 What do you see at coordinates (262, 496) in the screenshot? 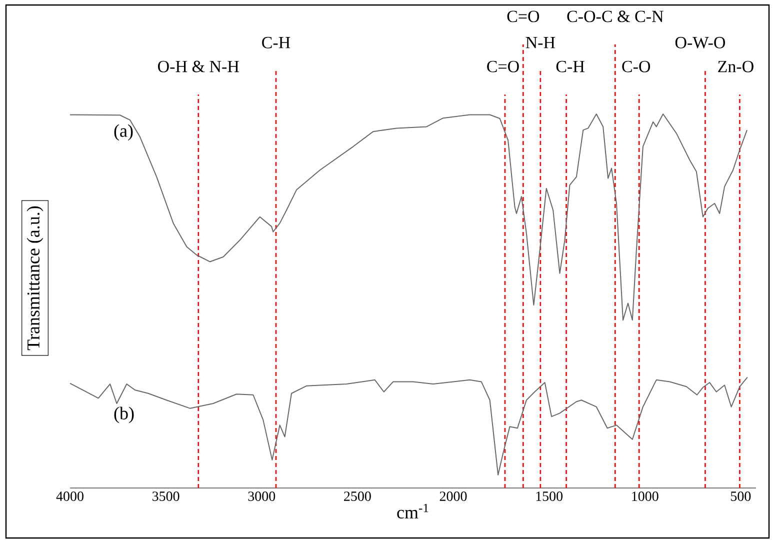
I see `x-tick-label: 3000` at bounding box center [262, 496].